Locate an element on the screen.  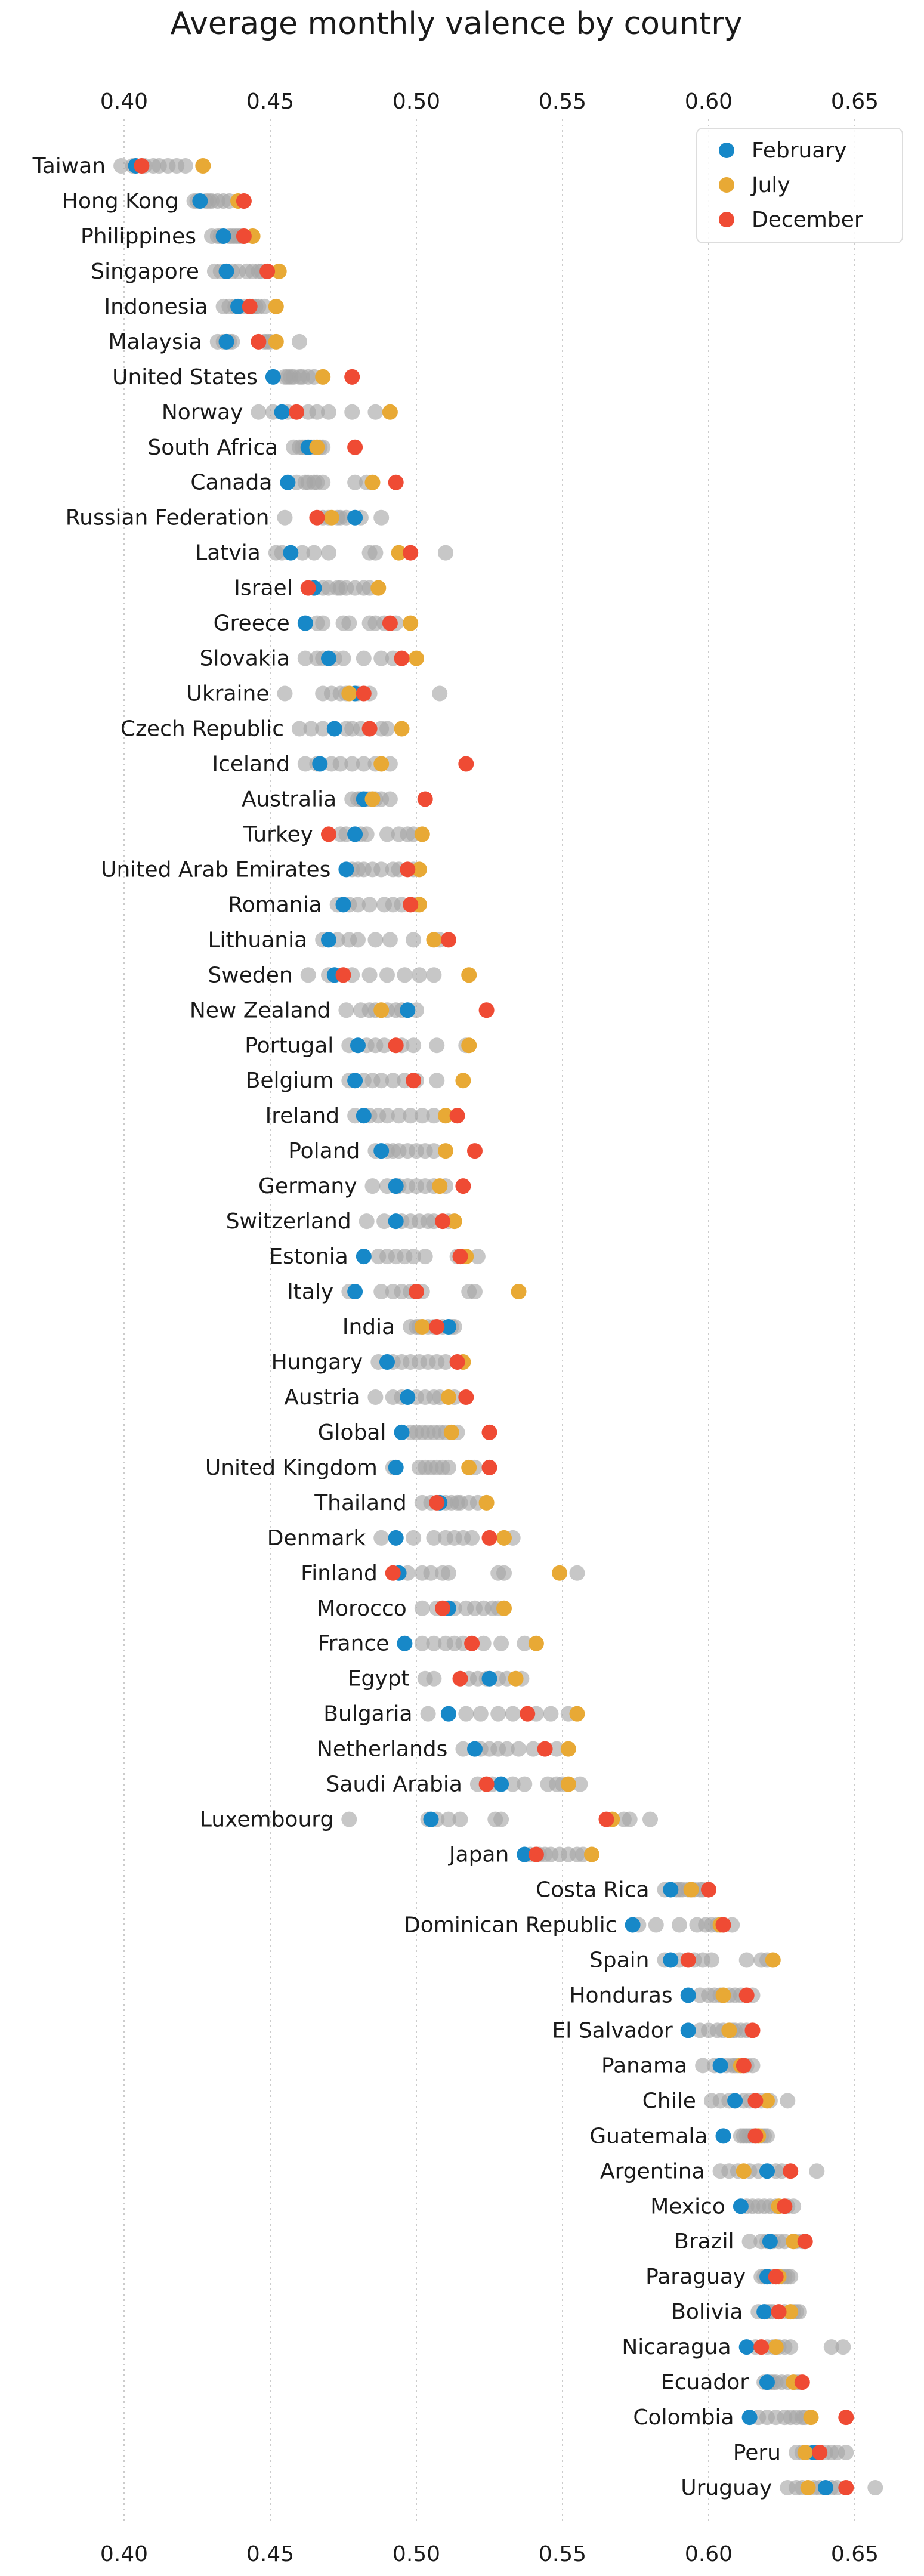
legend-marker is located at coordinates (726, 185).